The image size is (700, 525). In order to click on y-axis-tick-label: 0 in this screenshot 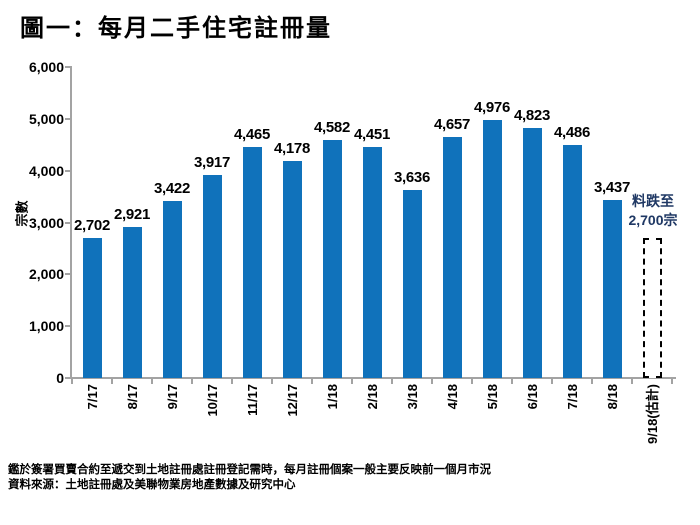, I will do `click(60, 378)`.